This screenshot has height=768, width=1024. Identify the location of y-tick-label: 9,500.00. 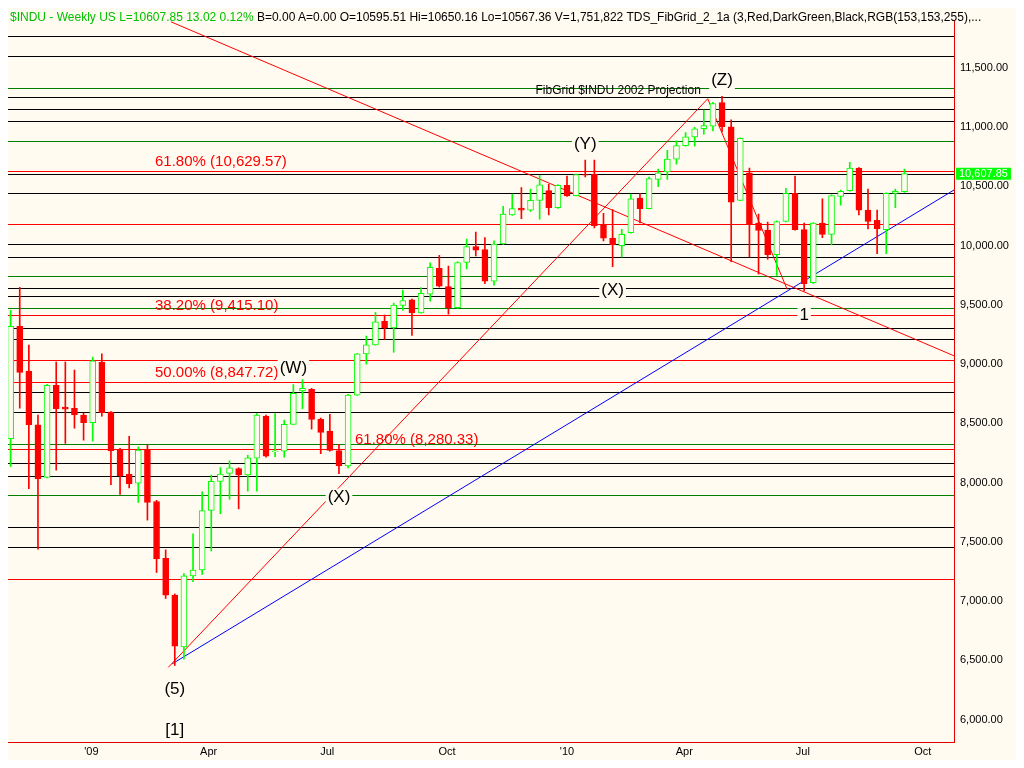
(981, 303).